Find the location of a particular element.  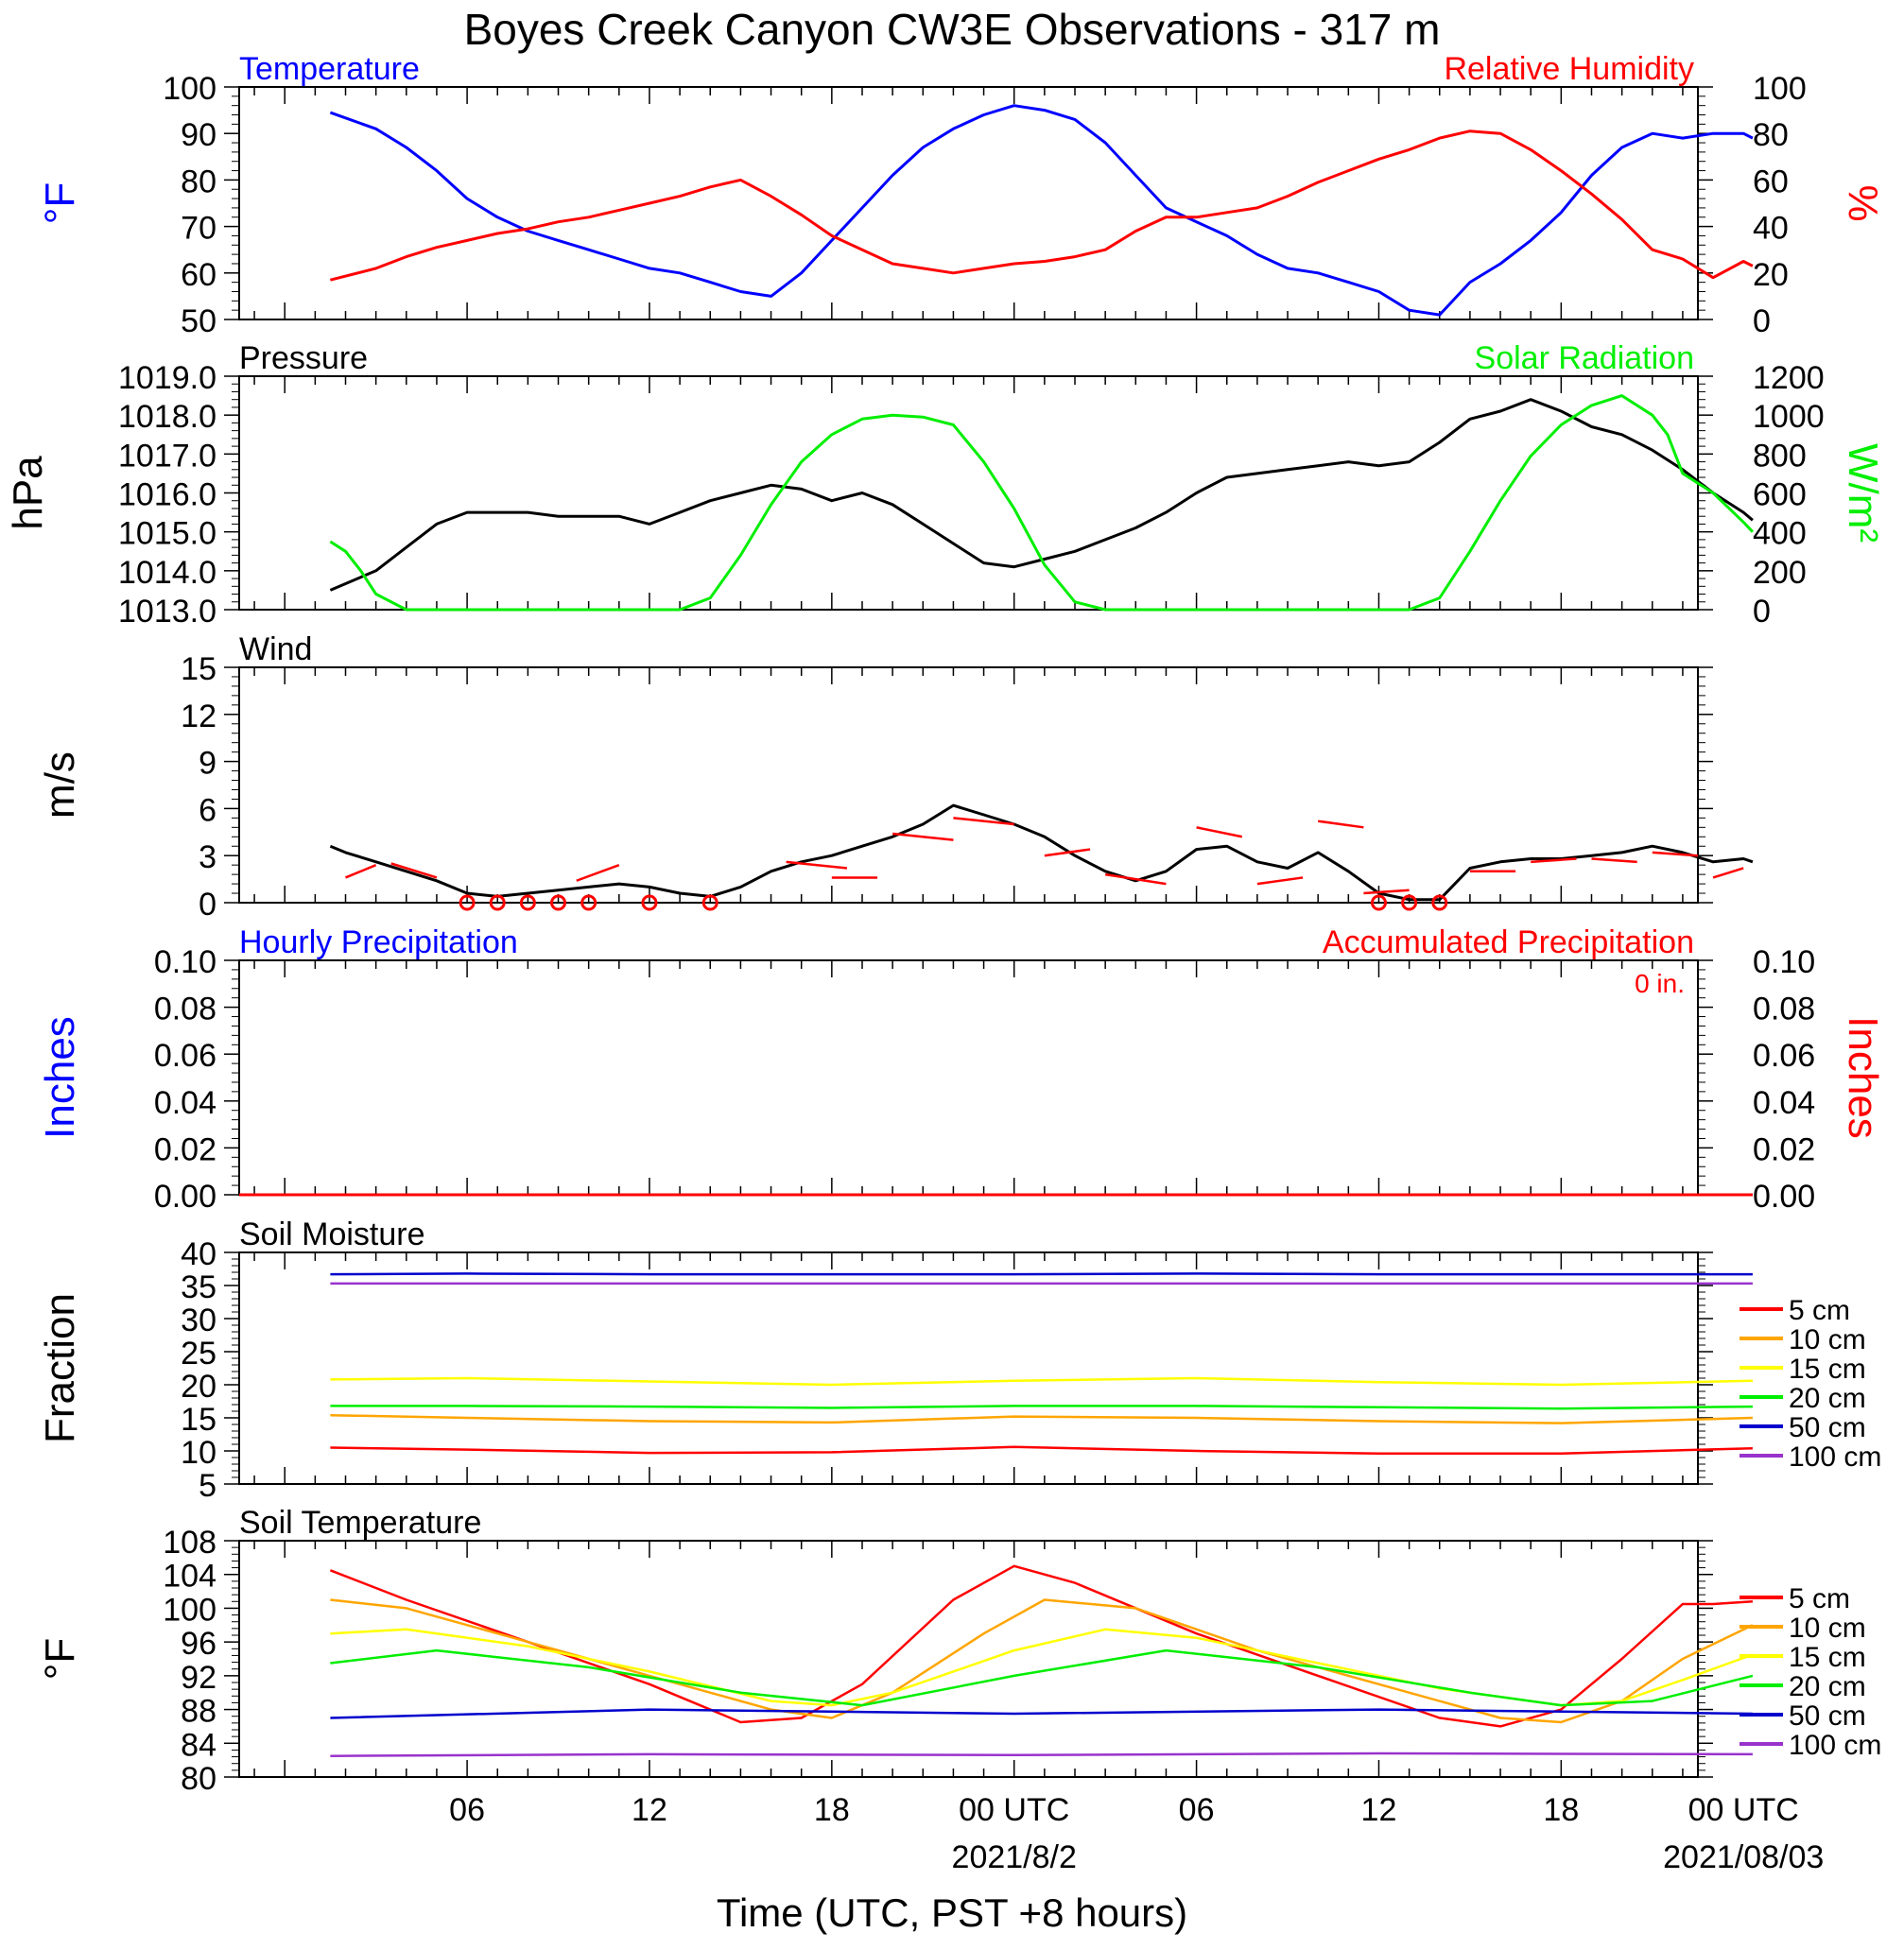

y-tick-label: 0.06 is located at coordinates (185, 1056).